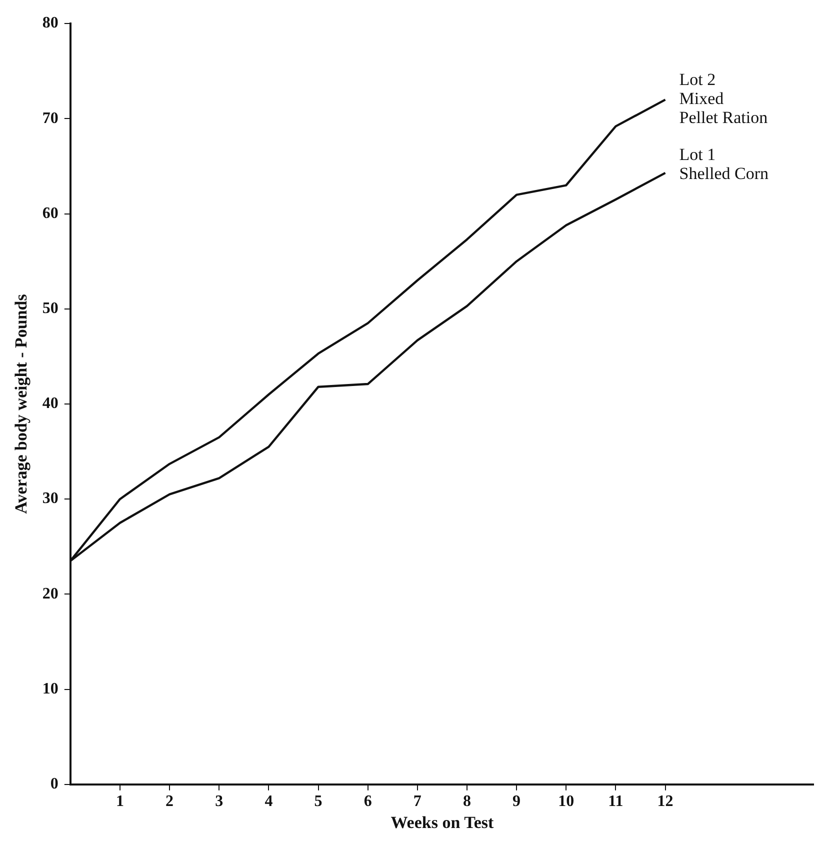 This screenshot has height=856, width=818. Describe the element at coordinates (724, 163) in the screenshot. I see `series-label: Lot 1 Shelled Corn` at that location.